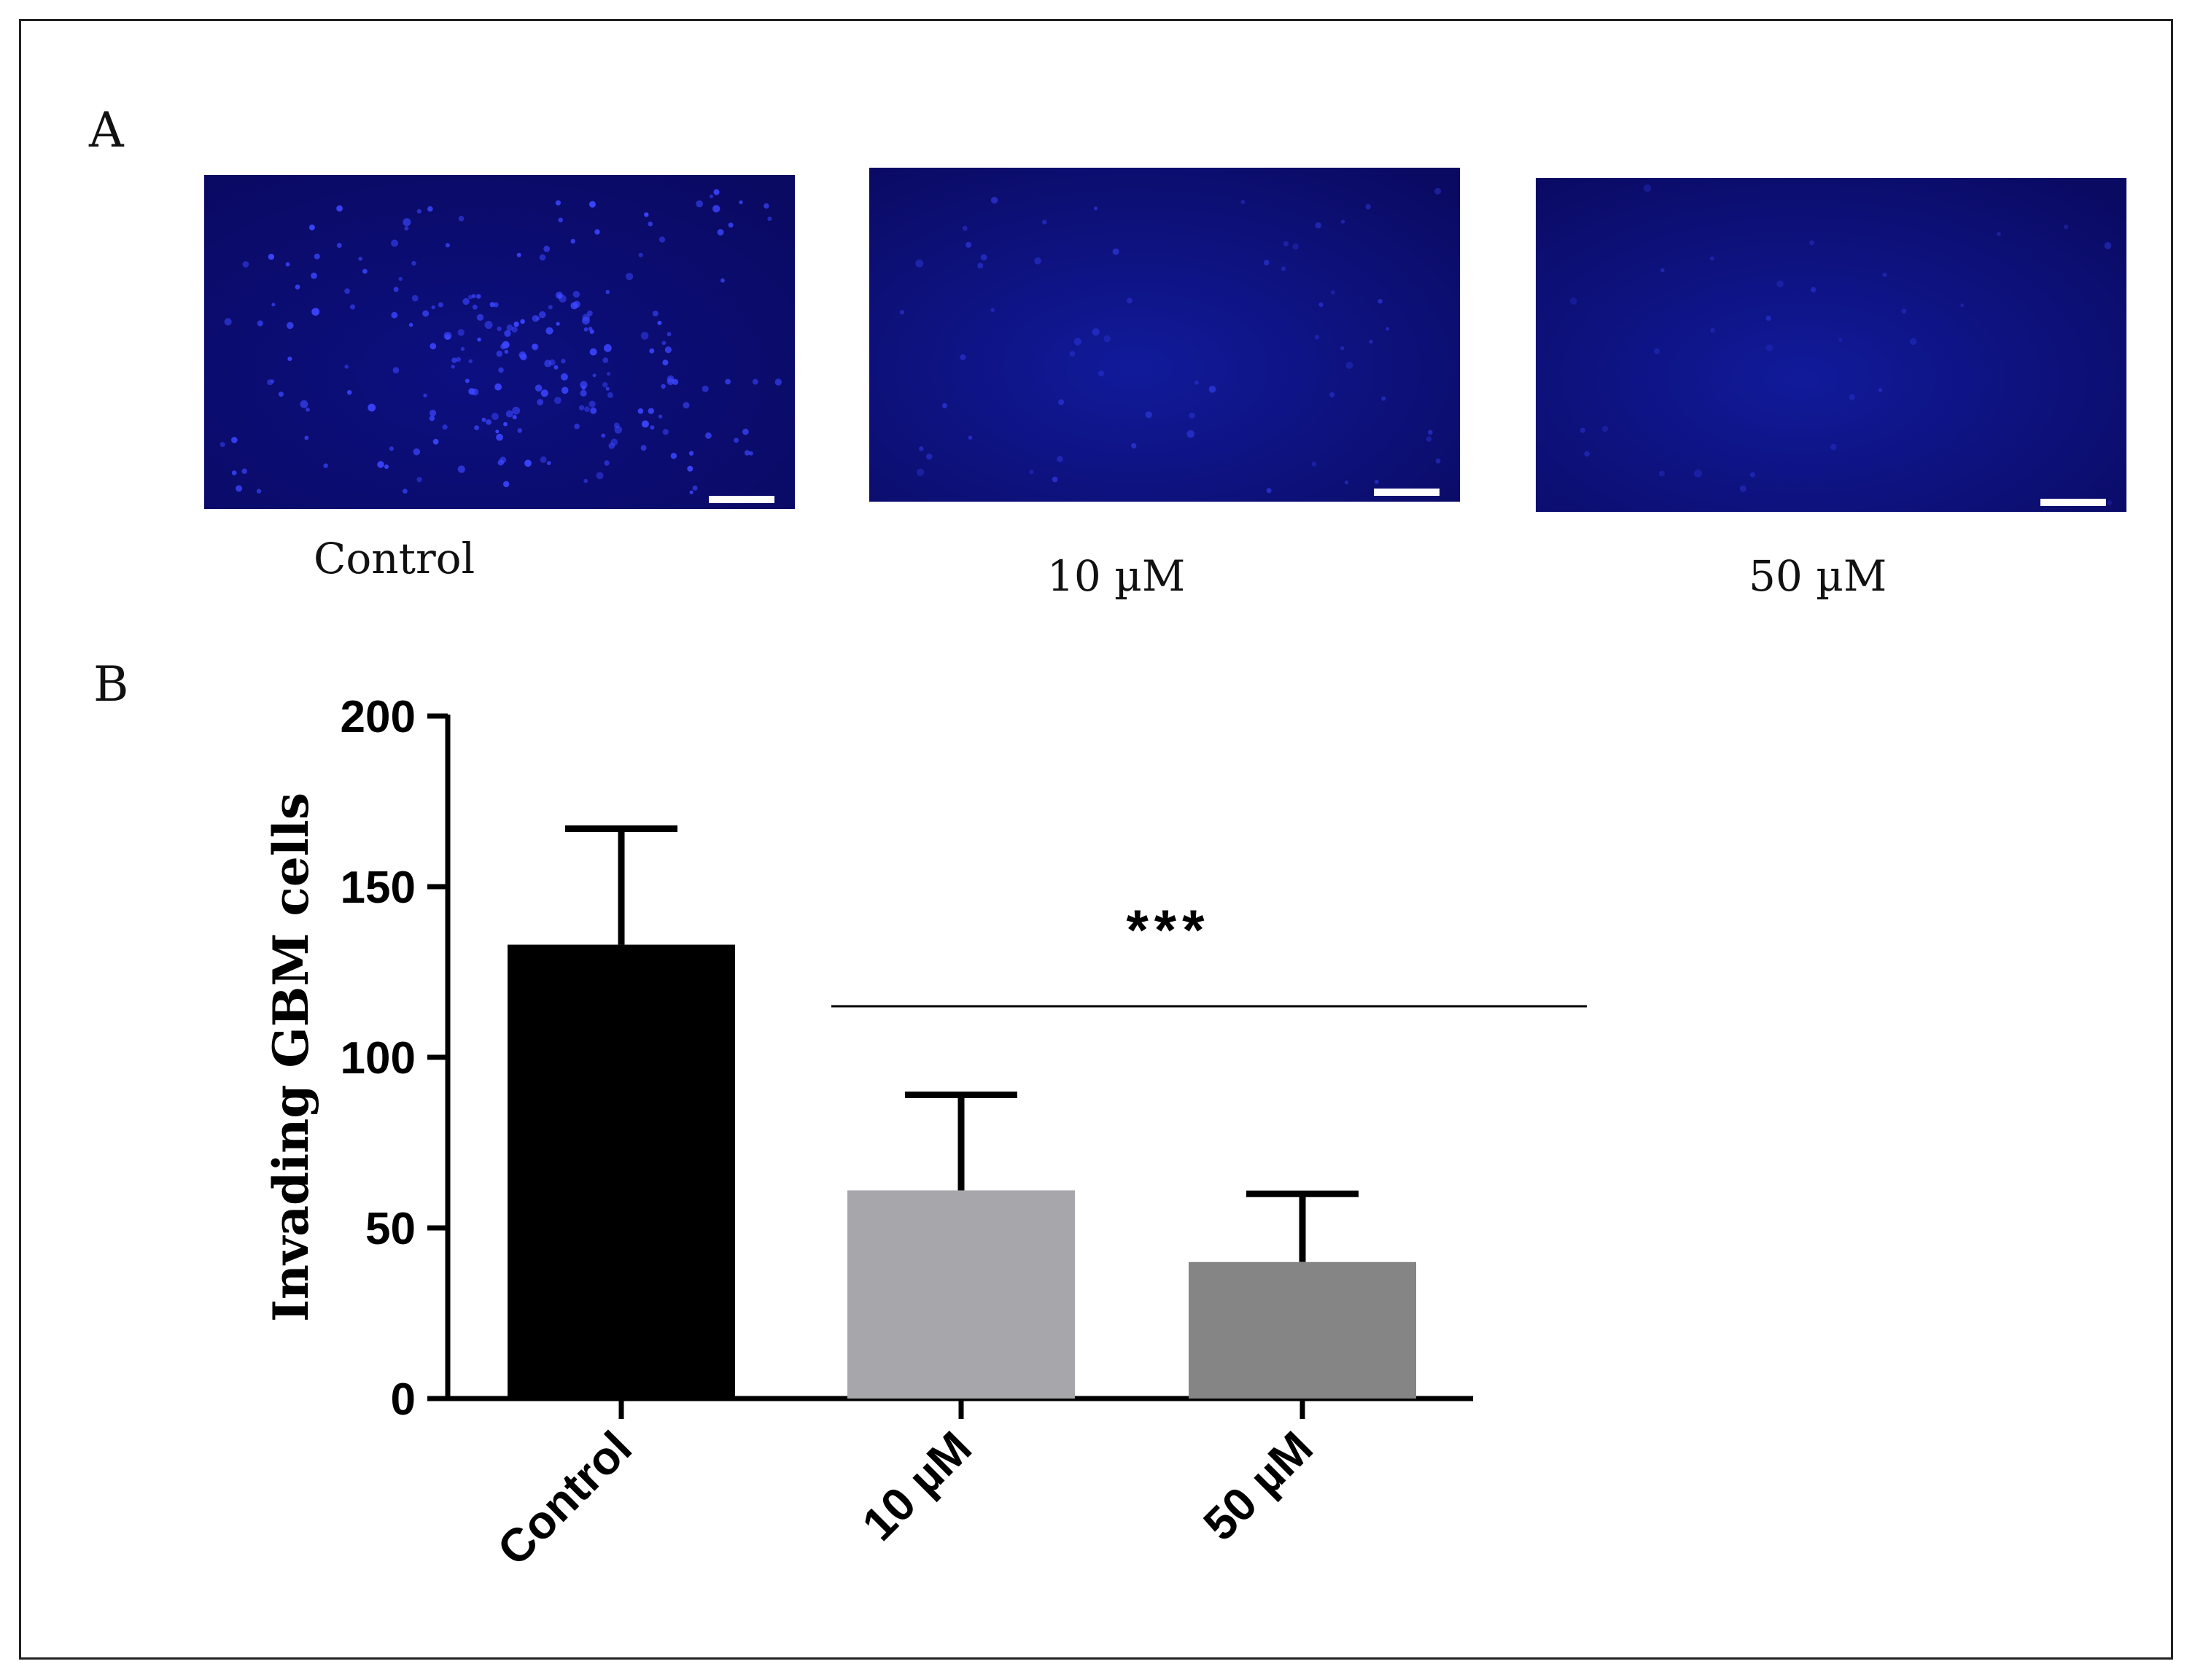 This screenshot has height=1680, width=2195. Describe the element at coordinates (378, 1058) in the screenshot. I see `y-tick-label: 100` at that location.